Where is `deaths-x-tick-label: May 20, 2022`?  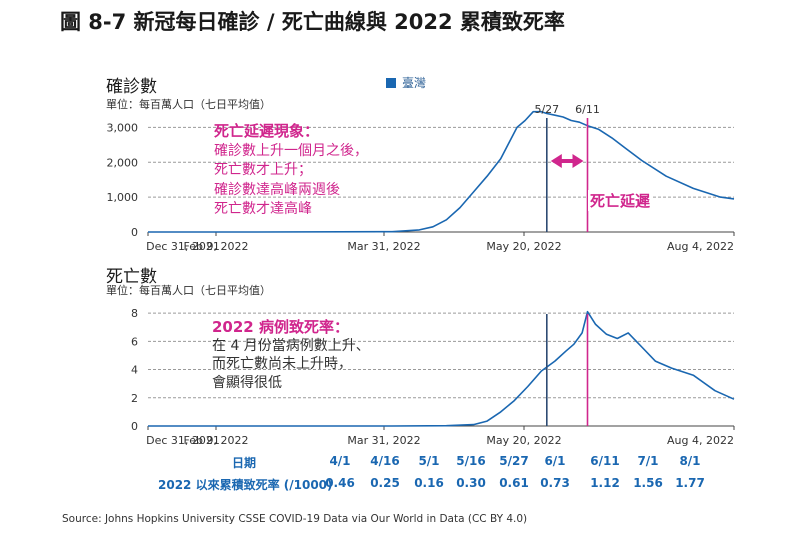 deaths-x-tick-label: May 20, 2022 is located at coordinates (523, 440).